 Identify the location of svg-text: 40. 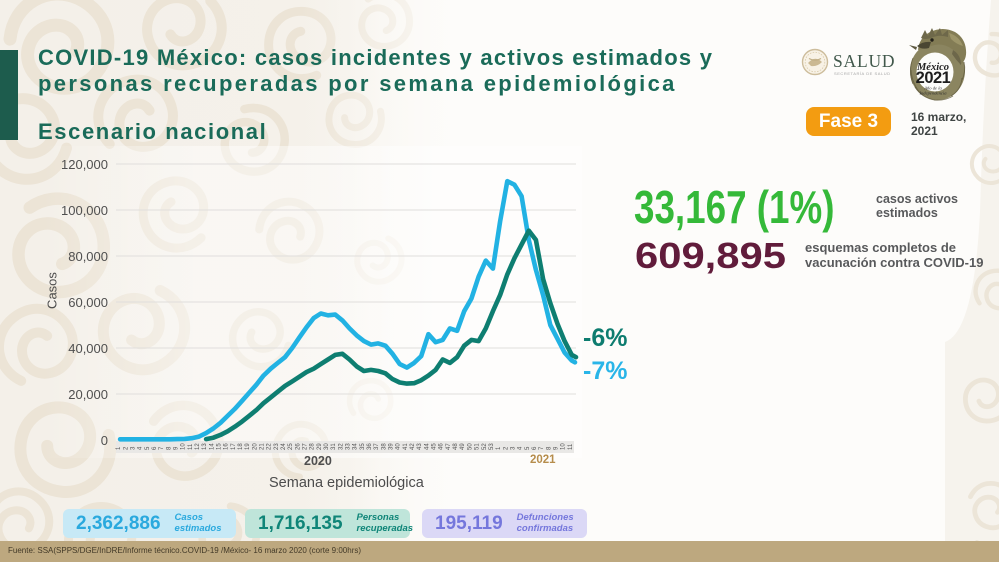
(399, 446).